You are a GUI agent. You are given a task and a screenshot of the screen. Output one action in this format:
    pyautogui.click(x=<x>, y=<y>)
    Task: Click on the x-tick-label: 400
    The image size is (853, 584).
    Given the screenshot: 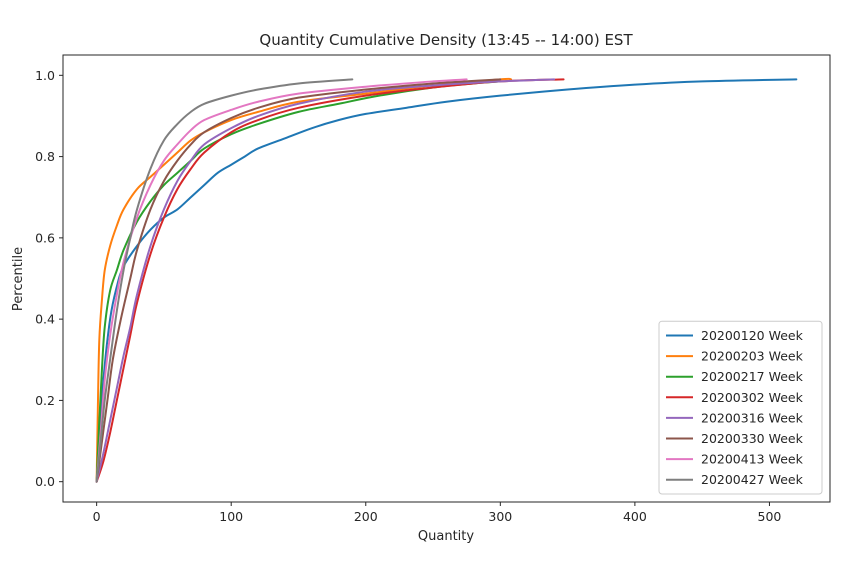 What is the action you would take?
    pyautogui.click(x=635, y=516)
    